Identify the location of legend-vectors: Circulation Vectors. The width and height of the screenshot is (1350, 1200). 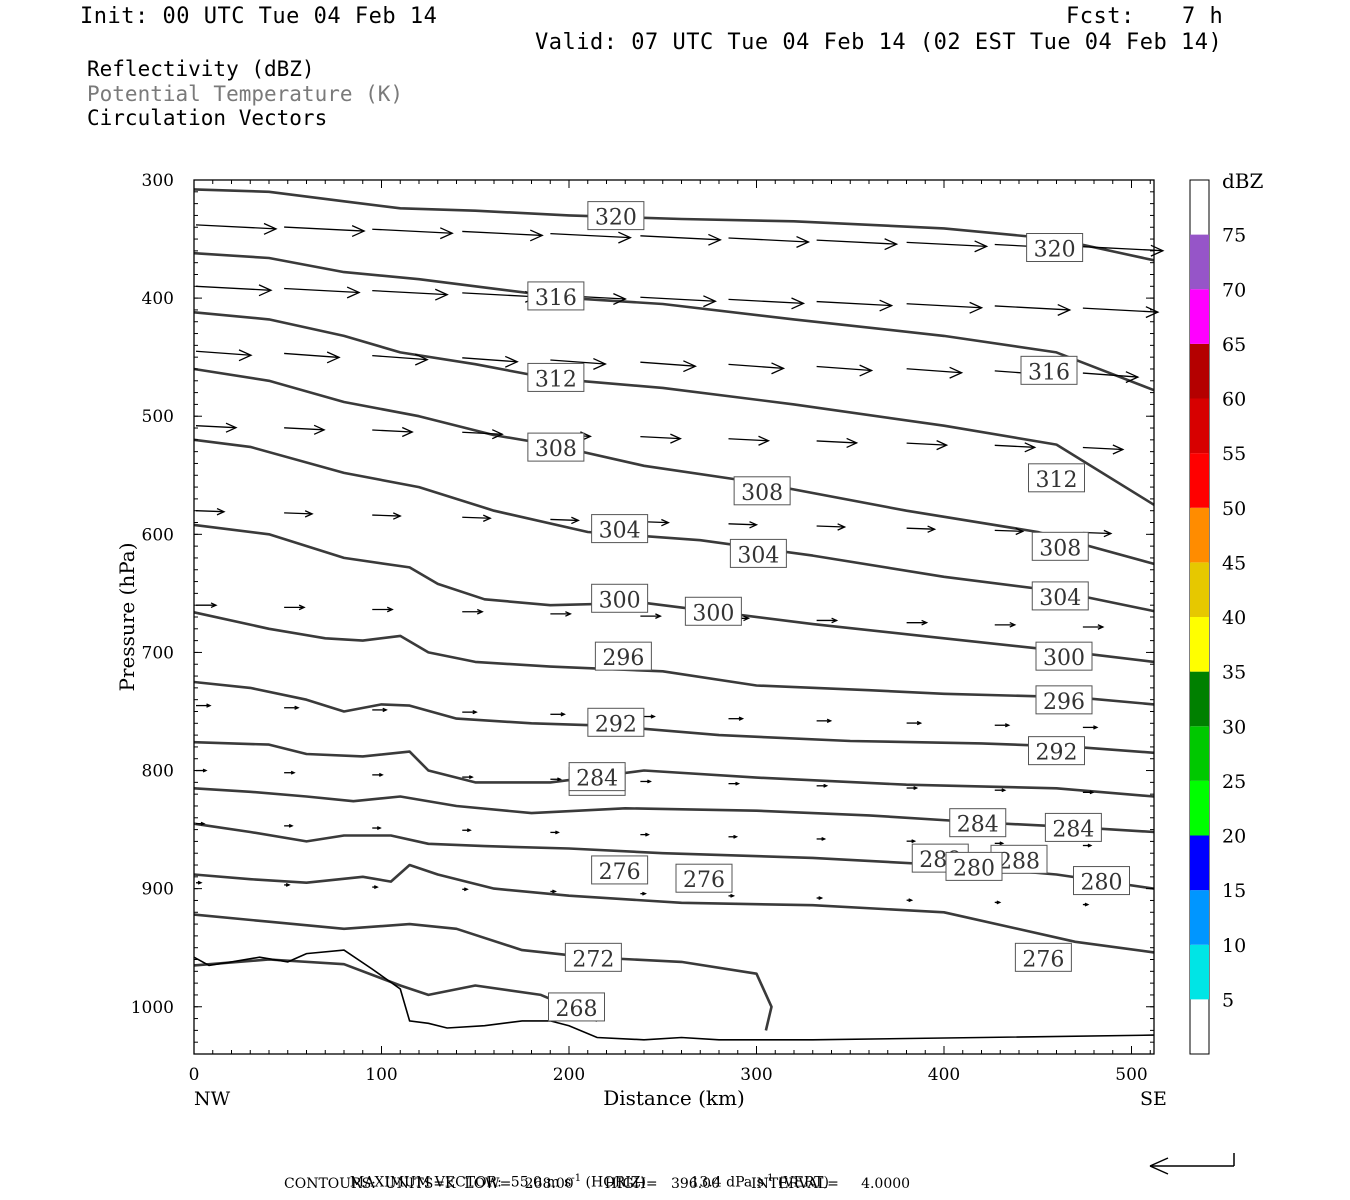
(207, 118).